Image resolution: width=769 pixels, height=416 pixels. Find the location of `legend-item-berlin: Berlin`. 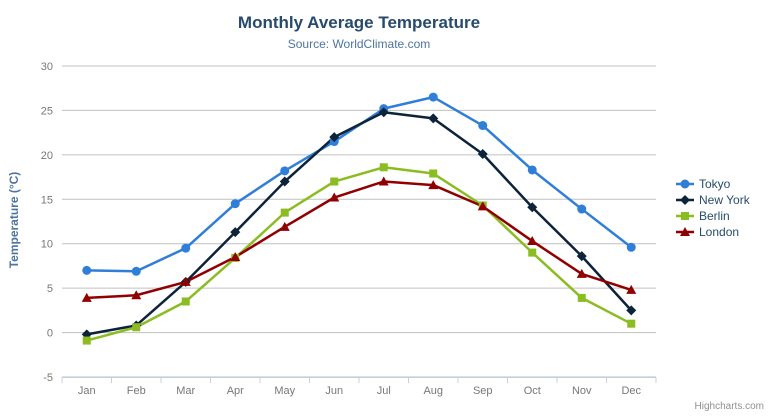

legend-item-berlin: Berlin is located at coordinates (713, 215).